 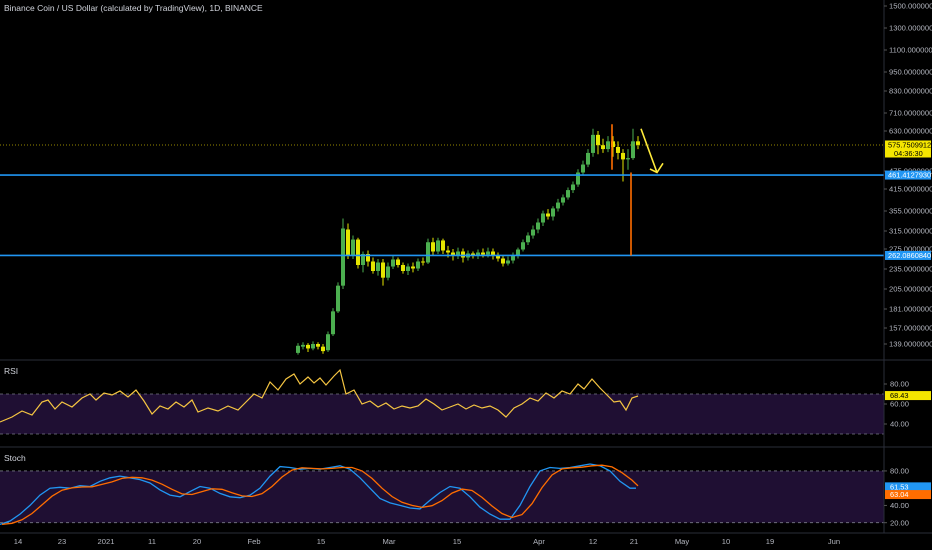 I want to click on time-axis-label: 19, so click(x=770, y=541).